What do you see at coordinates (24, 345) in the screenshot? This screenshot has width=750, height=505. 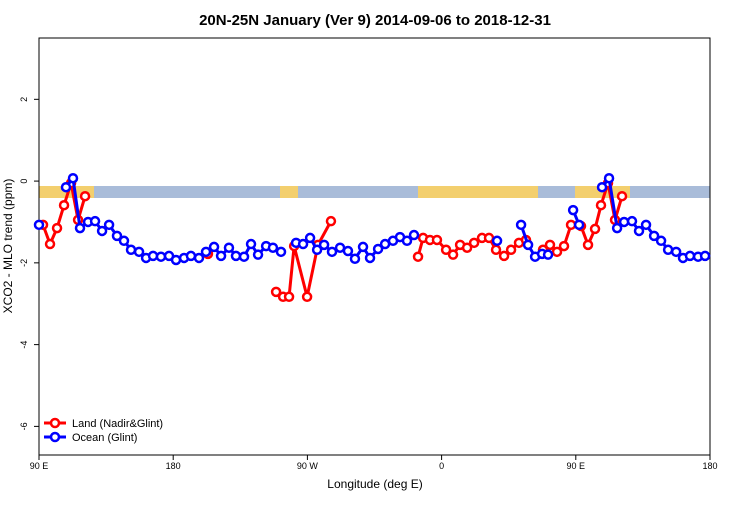 I see `y-tick-label: -4` at bounding box center [24, 345].